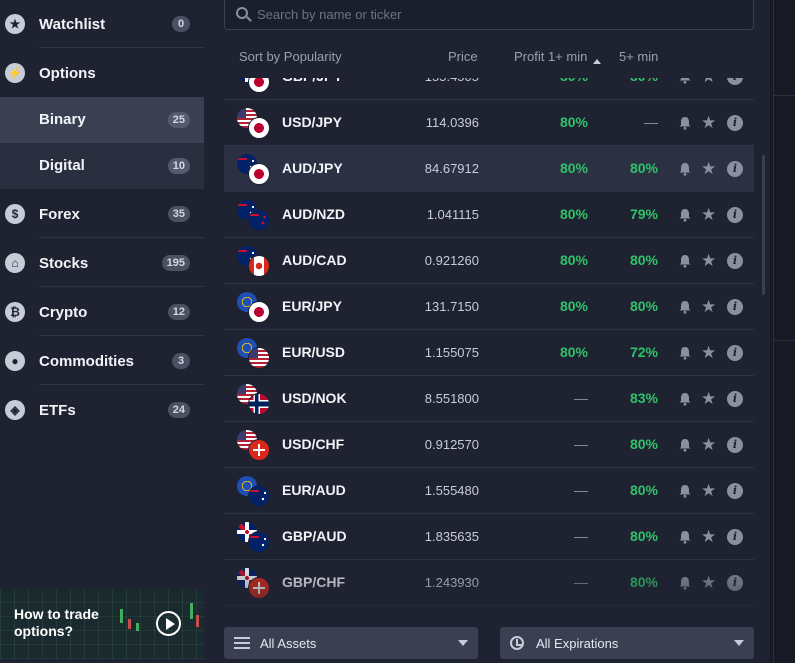 Image resolution: width=795 pixels, height=663 pixels. I want to click on sidebar-item-stocks: ⌂ Stocks 195, so click(102, 263).